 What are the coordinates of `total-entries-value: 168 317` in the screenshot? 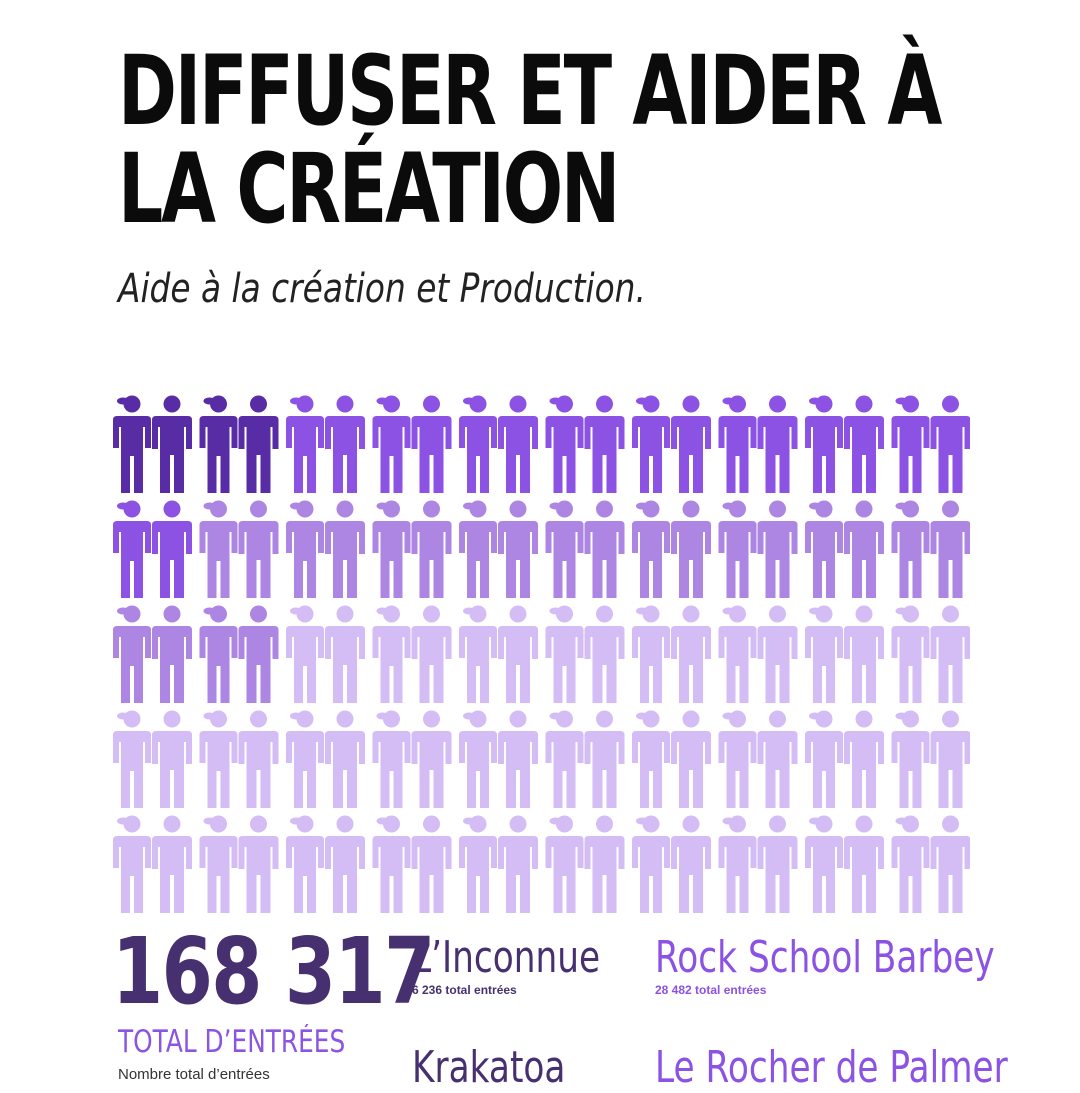 It's located at (273, 971).